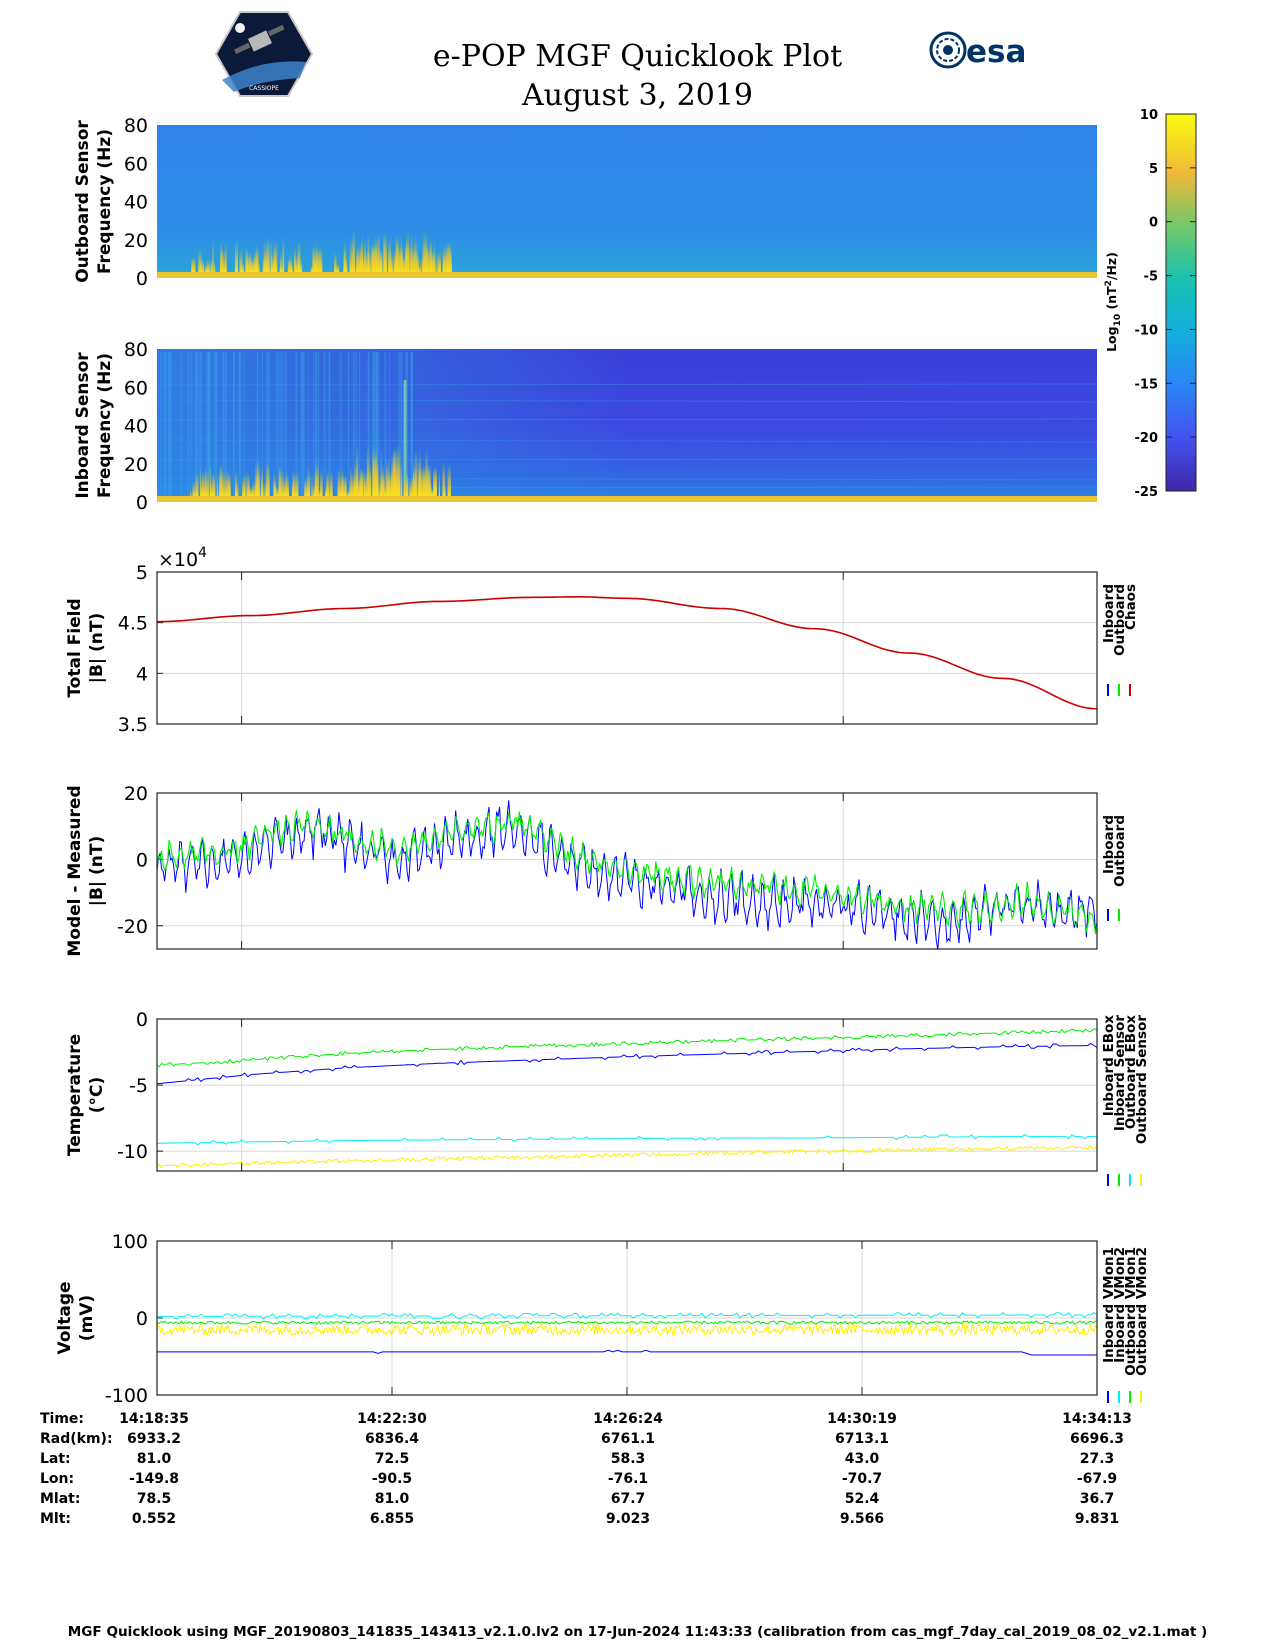  I want to click on inboard-spectrogram-ytick: 80, so click(136, 350).